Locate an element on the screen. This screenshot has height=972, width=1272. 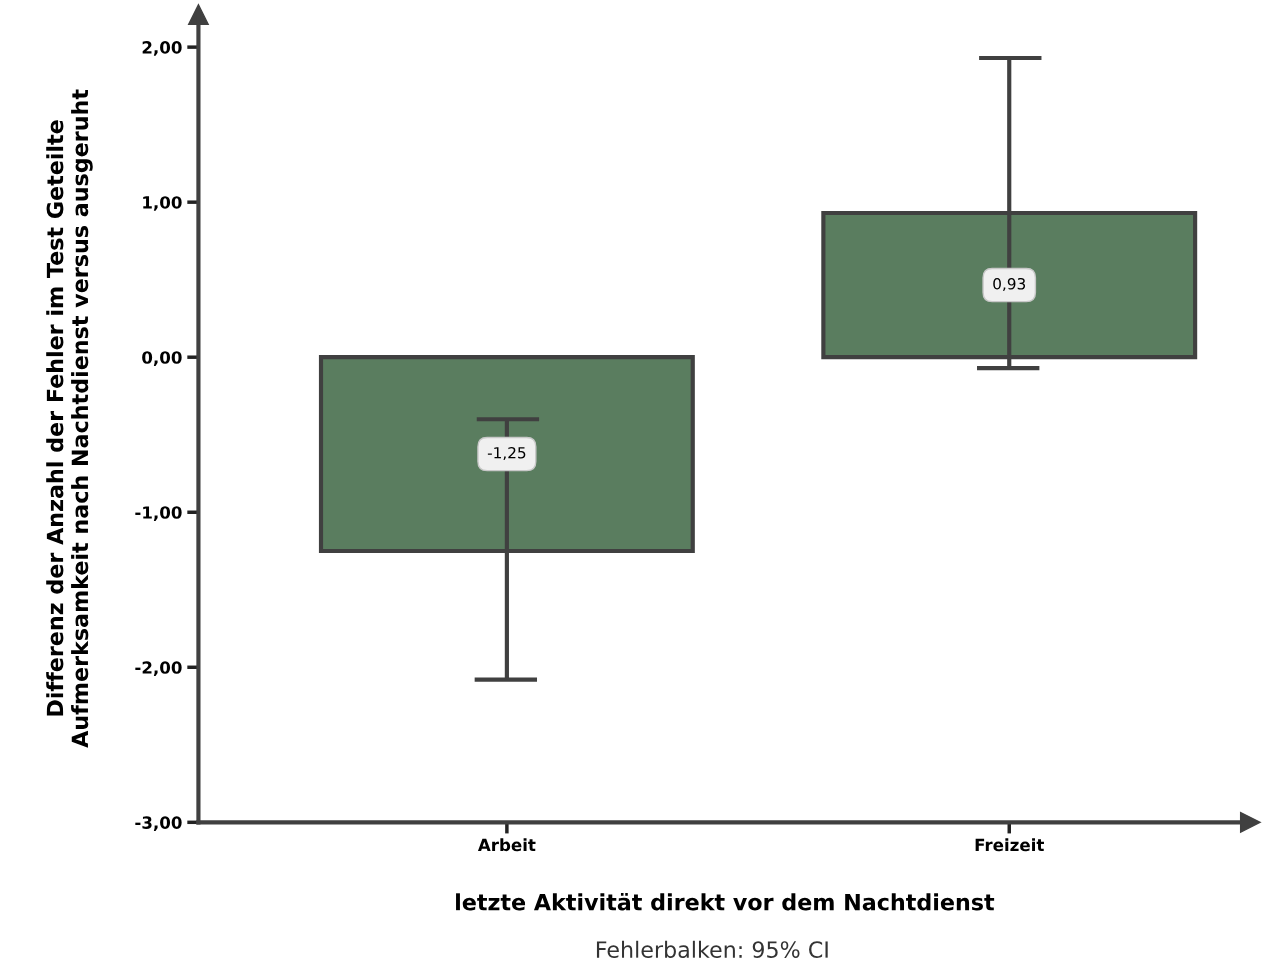
x-tick-label: Arbeit is located at coordinates (506, 845).